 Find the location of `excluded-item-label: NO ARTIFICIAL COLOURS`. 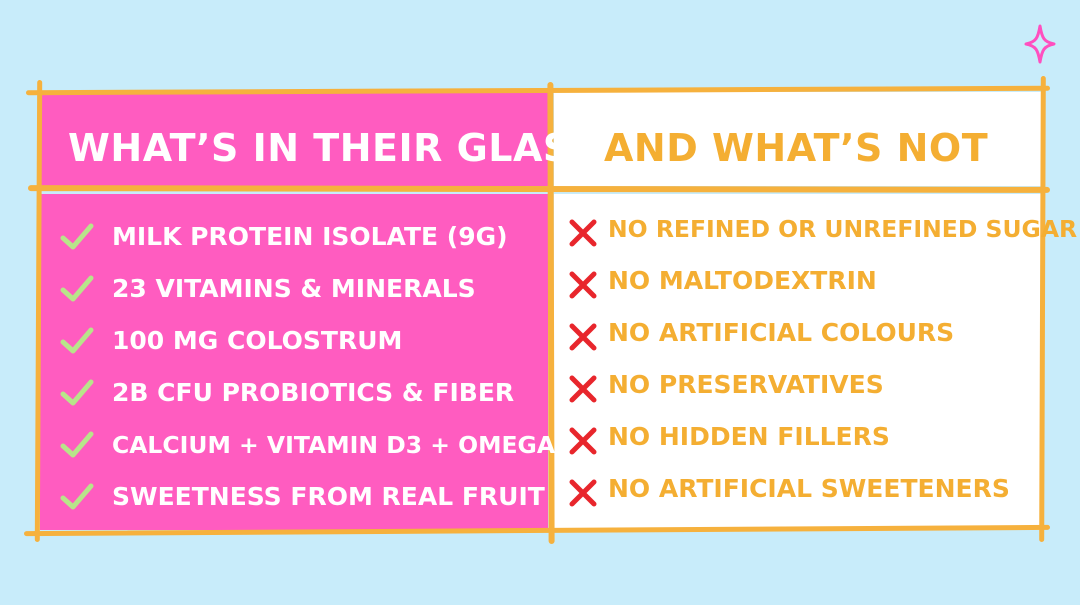

excluded-item-label: NO ARTIFICIAL COLOURS is located at coordinates (781, 332).